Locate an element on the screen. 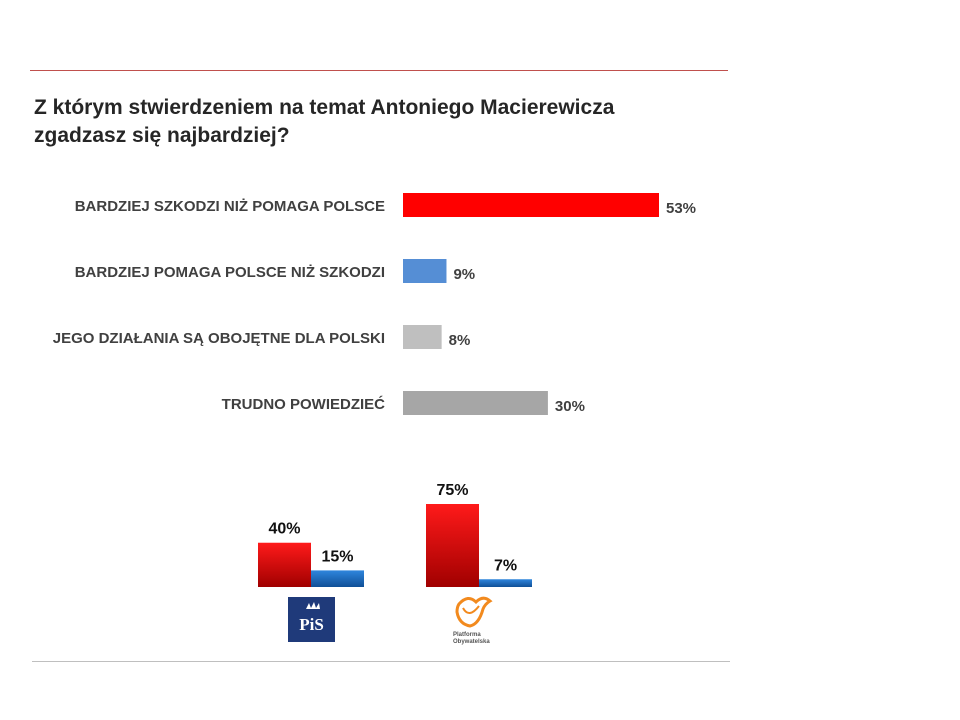  title-line-2: zgadzasz się najbardziej? is located at coordinates (162, 135).